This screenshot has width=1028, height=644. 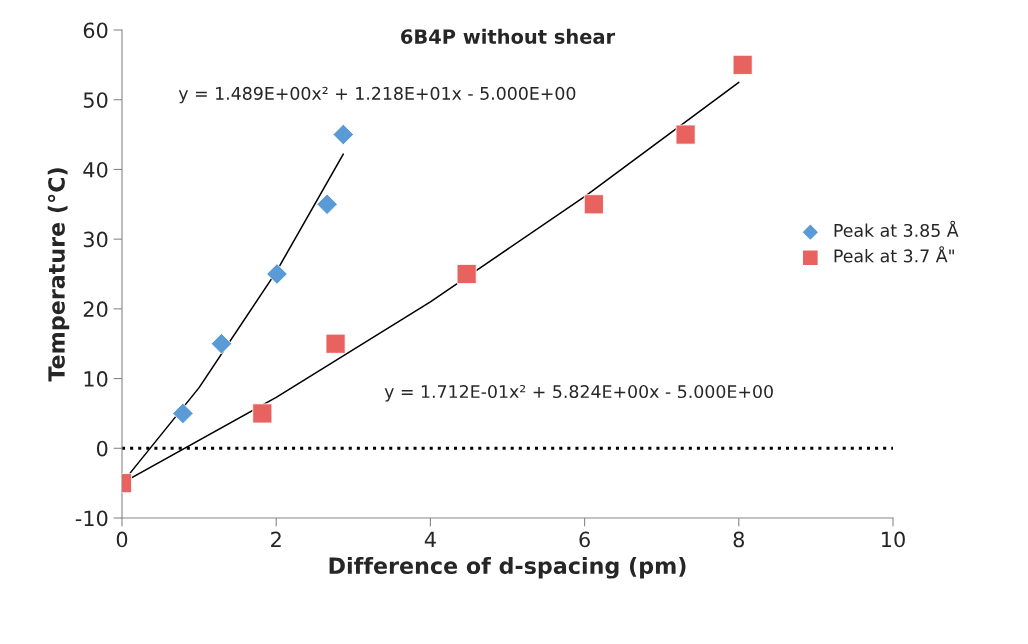 What do you see at coordinates (58, 275) in the screenshot?
I see `y-axis-title: Temperature (°C)` at bounding box center [58, 275].